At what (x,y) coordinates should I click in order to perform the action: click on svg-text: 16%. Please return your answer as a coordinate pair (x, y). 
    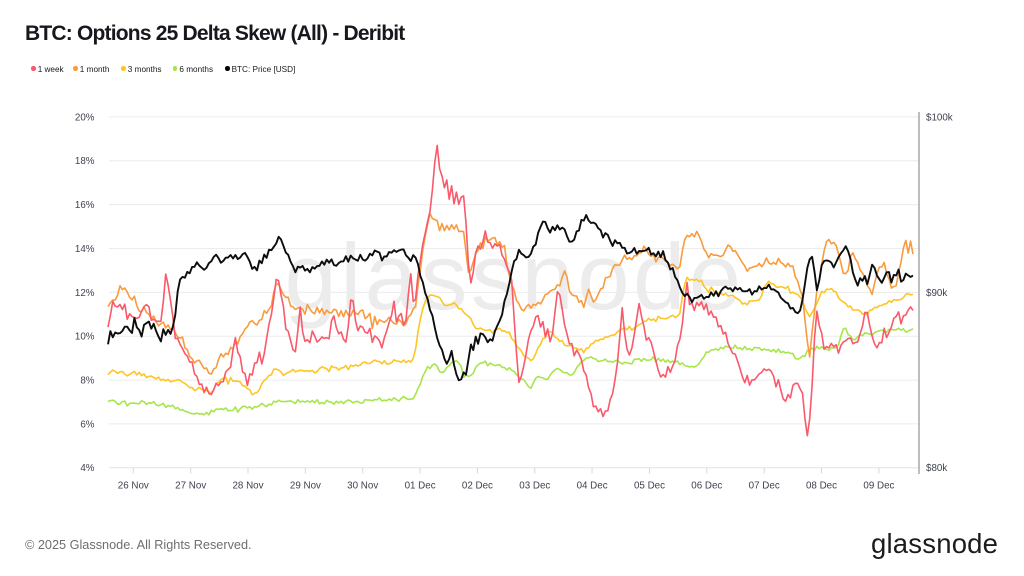
    Looking at the image, I should click on (85, 205).